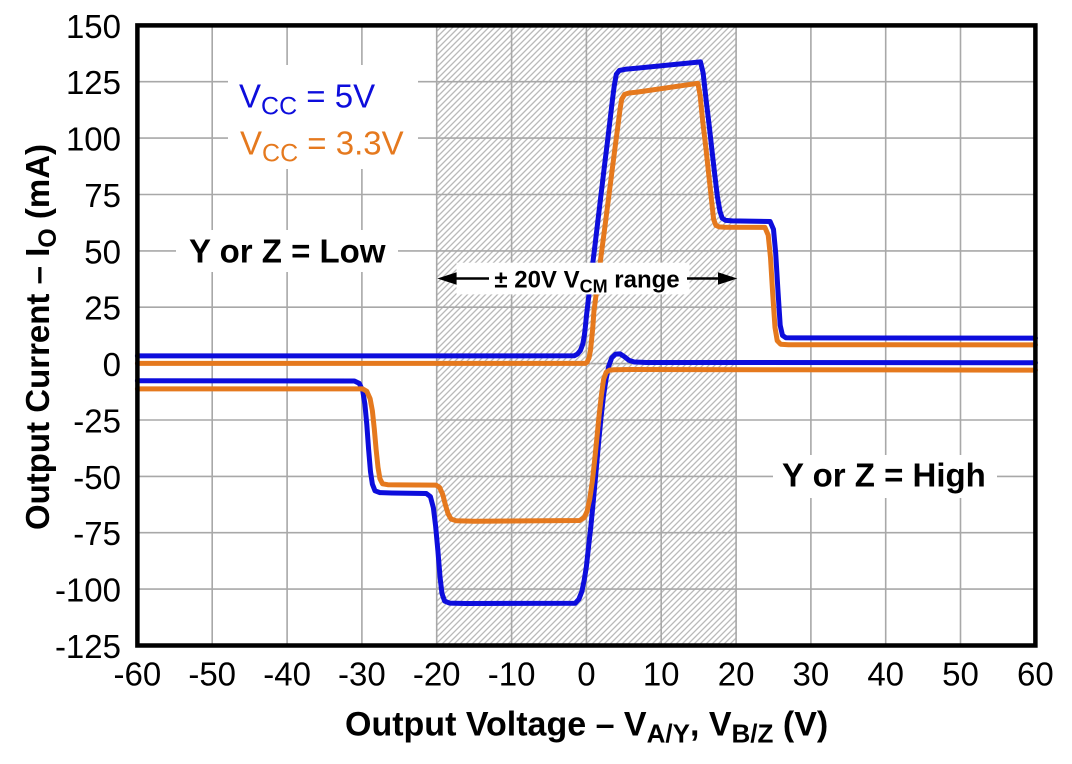 This screenshot has width=1072, height=764. What do you see at coordinates (88, 590) in the screenshot?
I see `svg-text: -100` at bounding box center [88, 590].